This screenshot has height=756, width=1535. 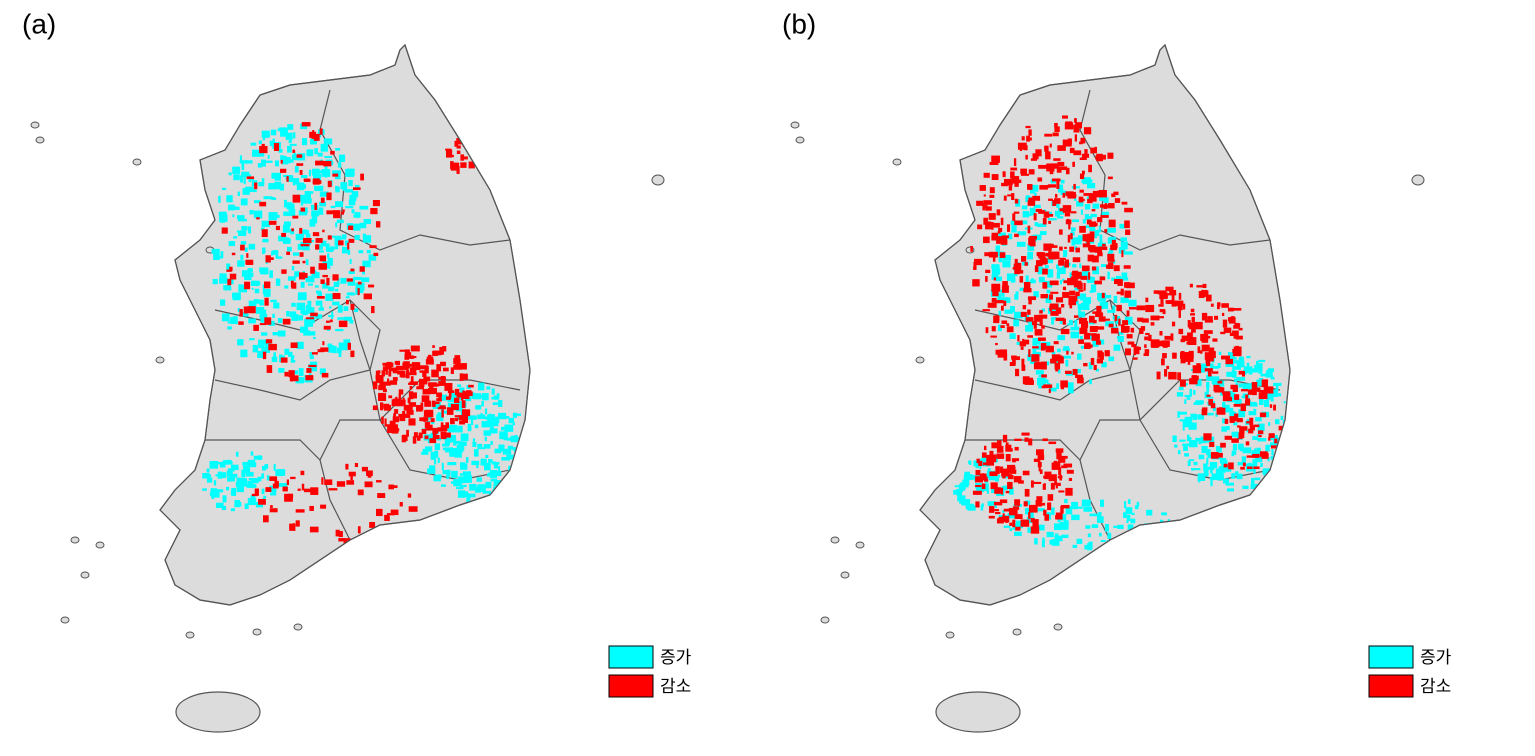 I want to click on legend-label: 감소, so click(x=1435, y=687).